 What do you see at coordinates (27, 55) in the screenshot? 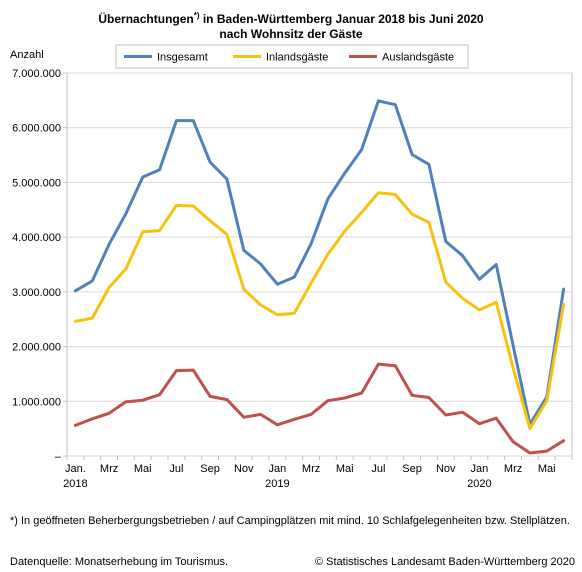
I see `y-axis-label: Anzahl` at bounding box center [27, 55].